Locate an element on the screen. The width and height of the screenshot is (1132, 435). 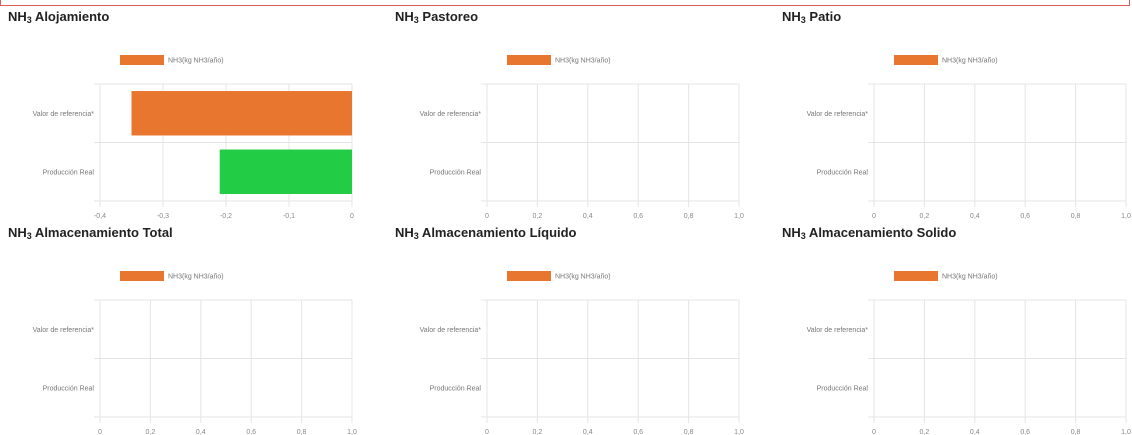
chart-title: NH3 Alojamiento is located at coordinates (59, 17).